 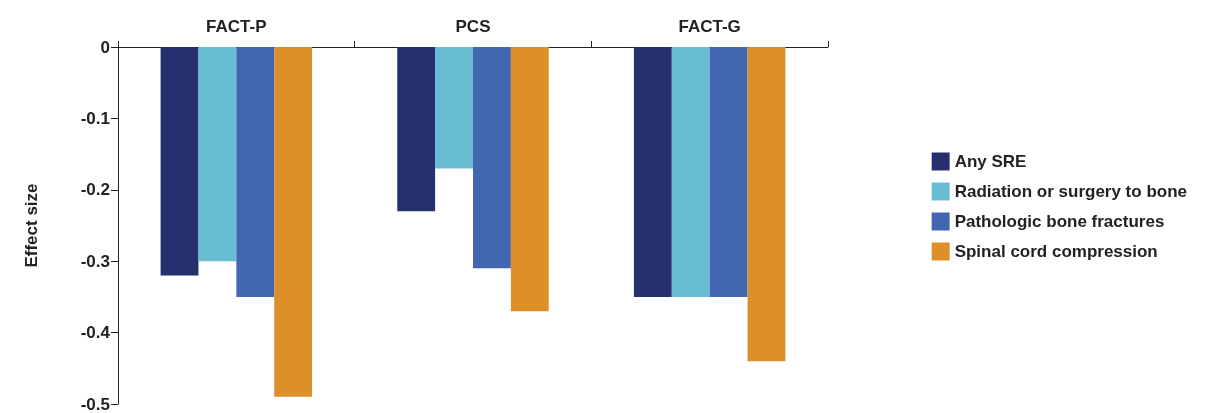 What do you see at coordinates (709, 26) in the screenshot?
I see `x-tick-label: FACT-G` at bounding box center [709, 26].